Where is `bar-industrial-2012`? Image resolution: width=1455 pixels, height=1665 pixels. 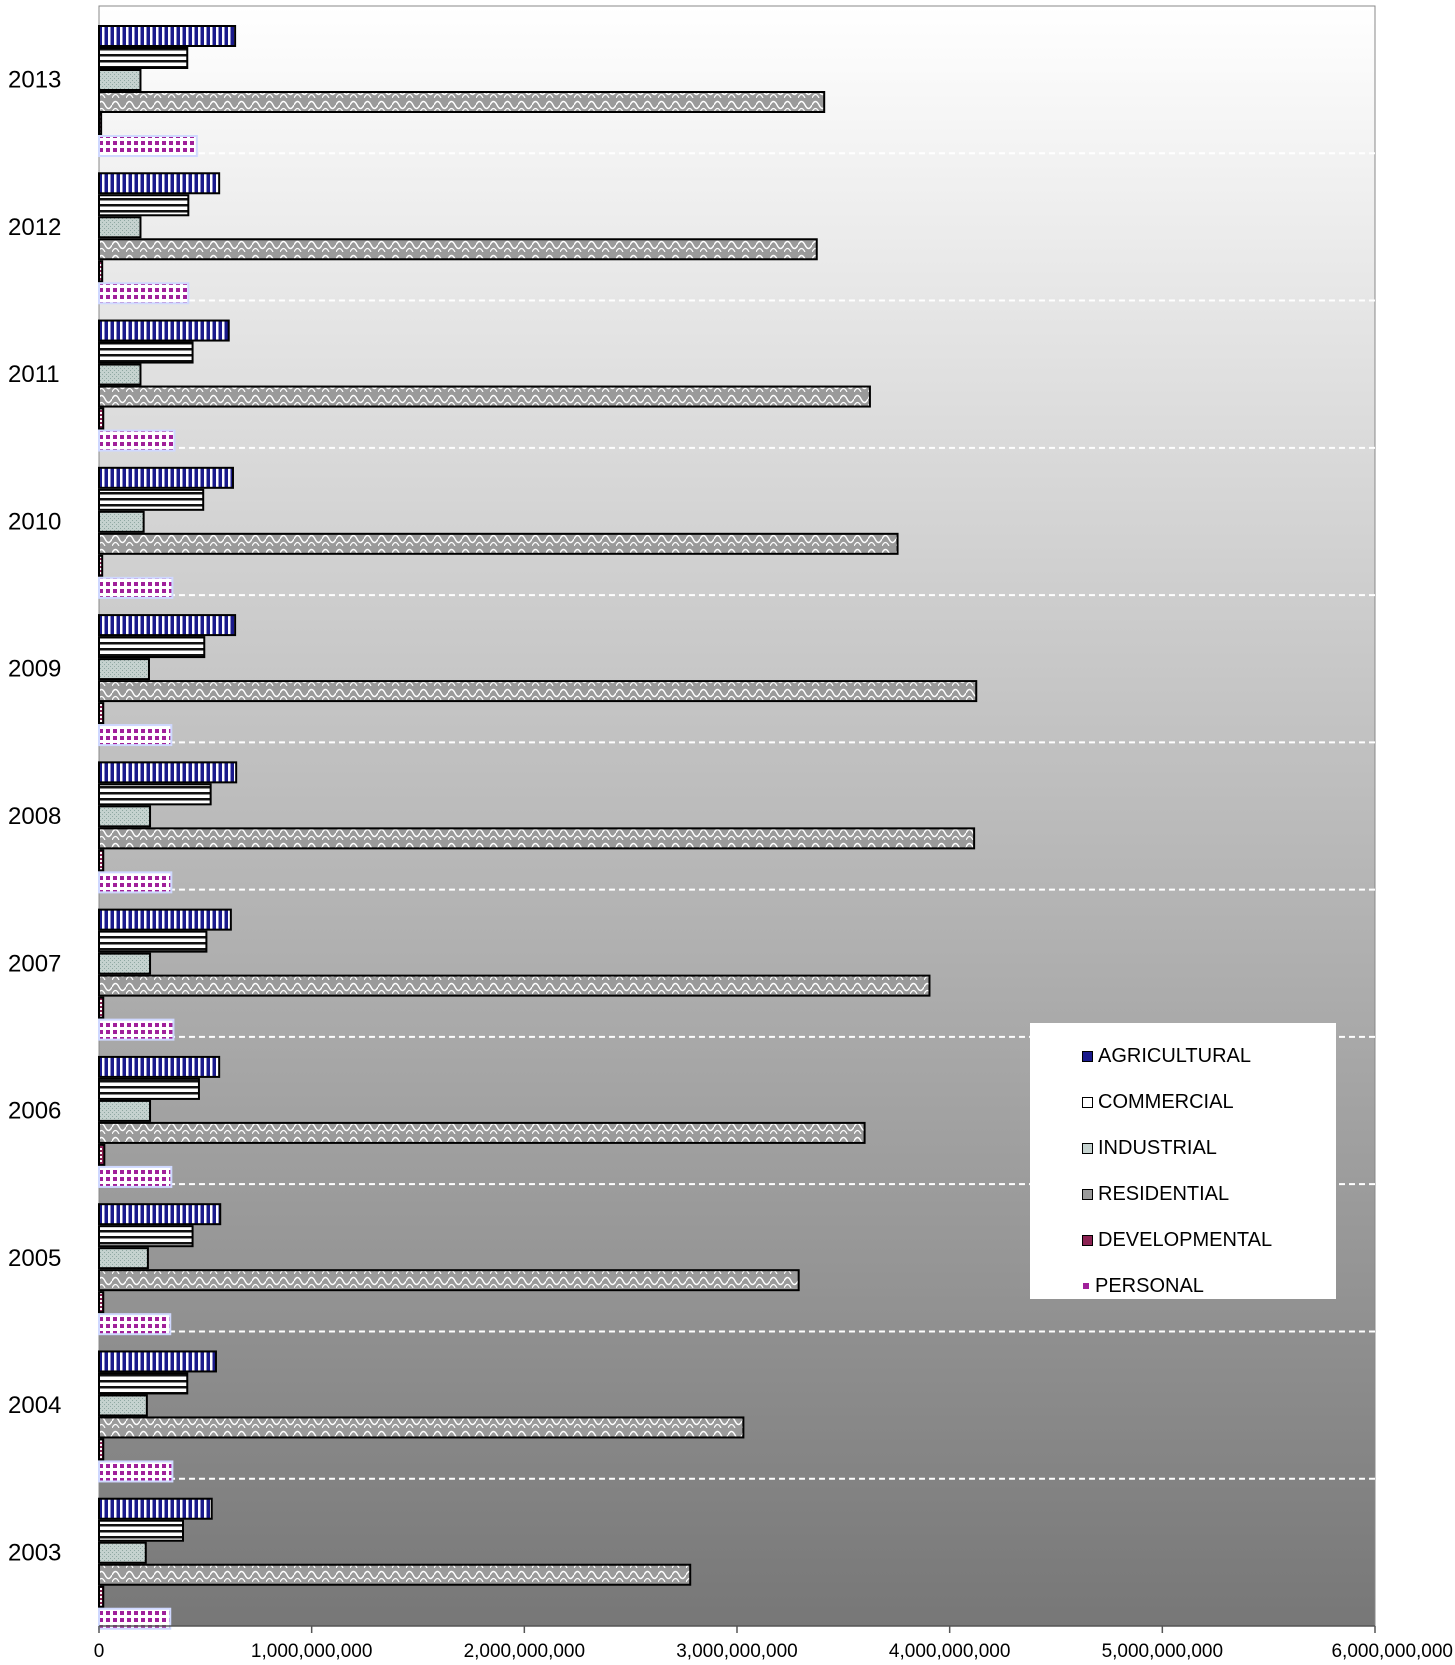 bar-industrial-2012 is located at coordinates (120, 227).